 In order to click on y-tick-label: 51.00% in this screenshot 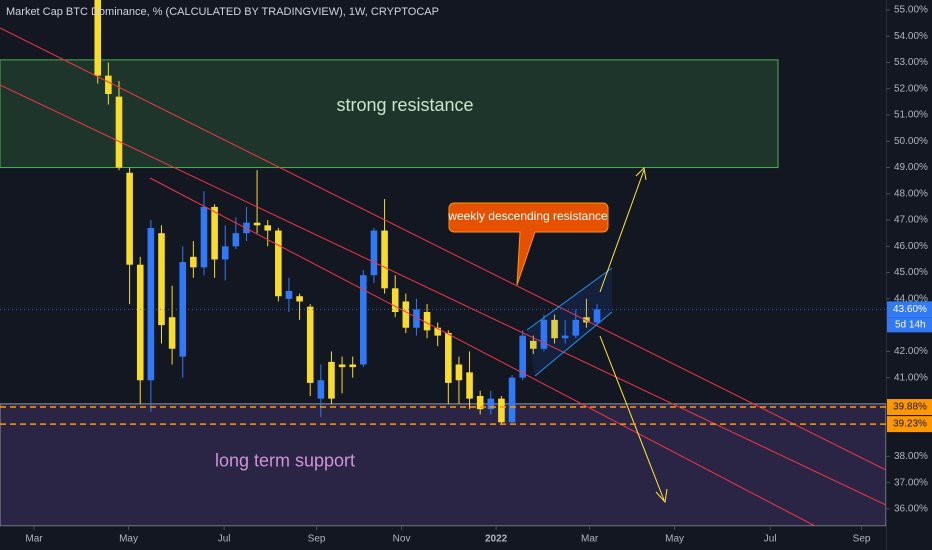, I will do `click(911, 115)`.